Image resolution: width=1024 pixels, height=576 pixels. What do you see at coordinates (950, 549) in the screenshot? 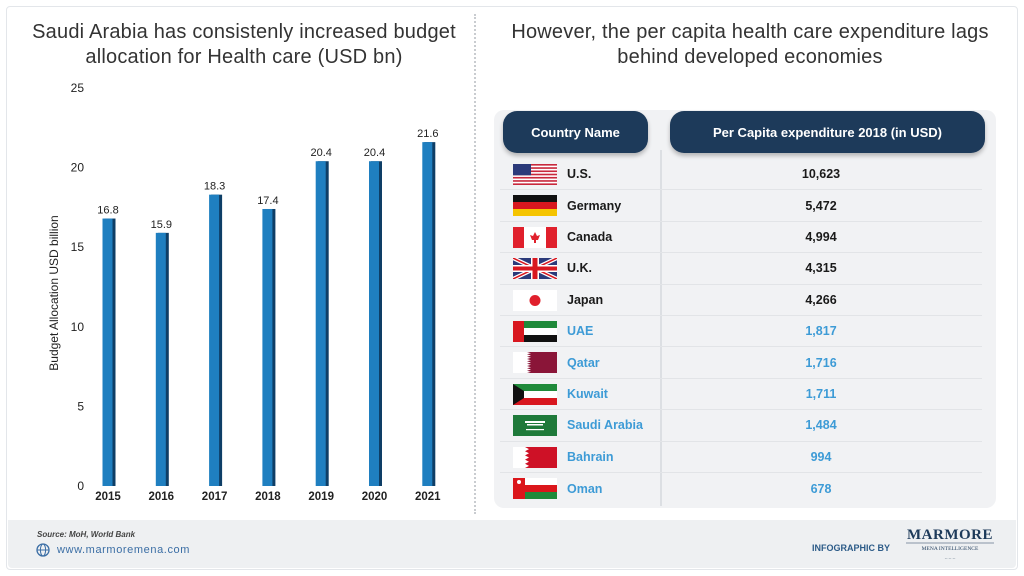
I see `svg-text: MENA INTELLIGENCE` at bounding box center [950, 549].